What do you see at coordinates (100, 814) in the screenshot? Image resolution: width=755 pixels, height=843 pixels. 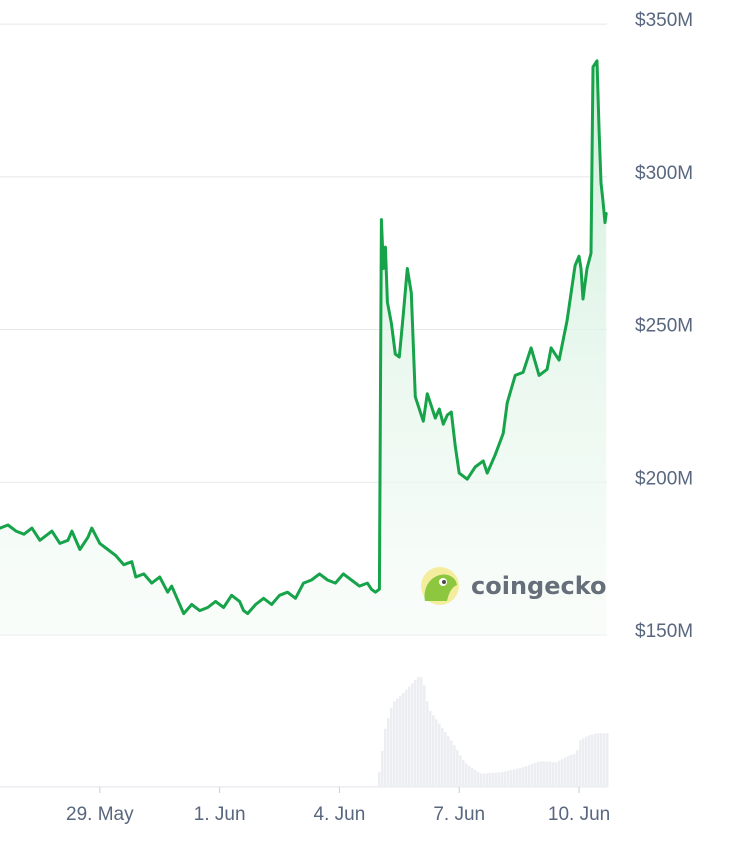 I see `x-tick-label: 29. May` at bounding box center [100, 814].